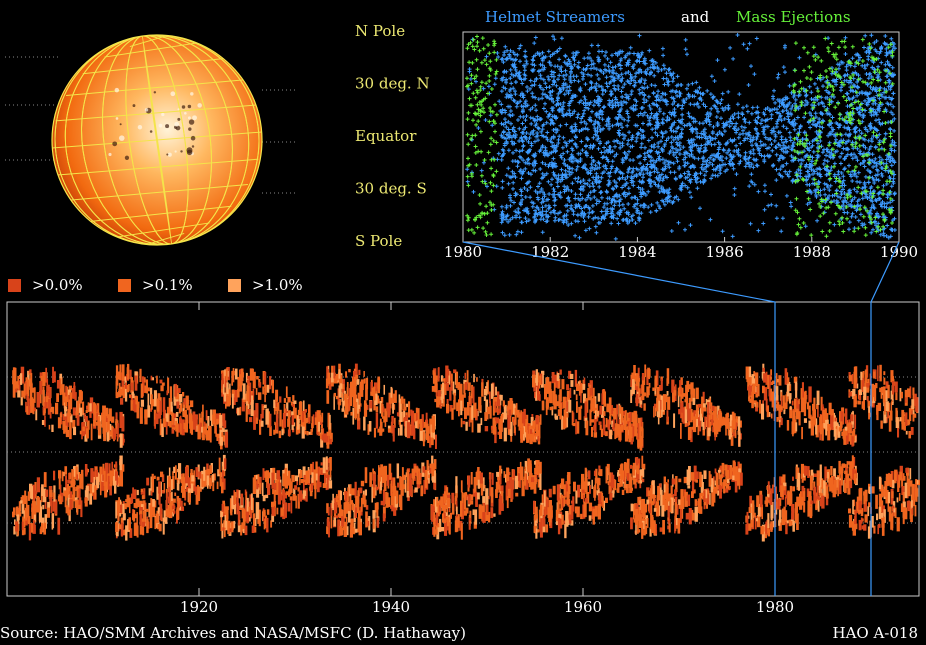 Image resolution: width=926 pixels, height=645 pixels. Describe the element at coordinates (277, 285) in the screenshot. I see `legend-label: >1.0%` at that location.